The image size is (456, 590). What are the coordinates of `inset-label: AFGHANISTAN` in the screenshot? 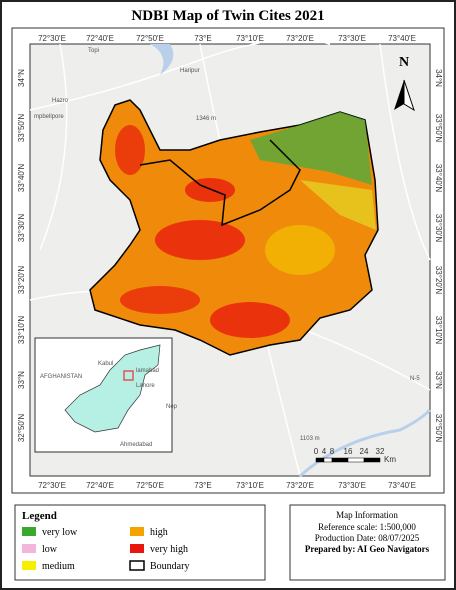 It's located at (61, 377).